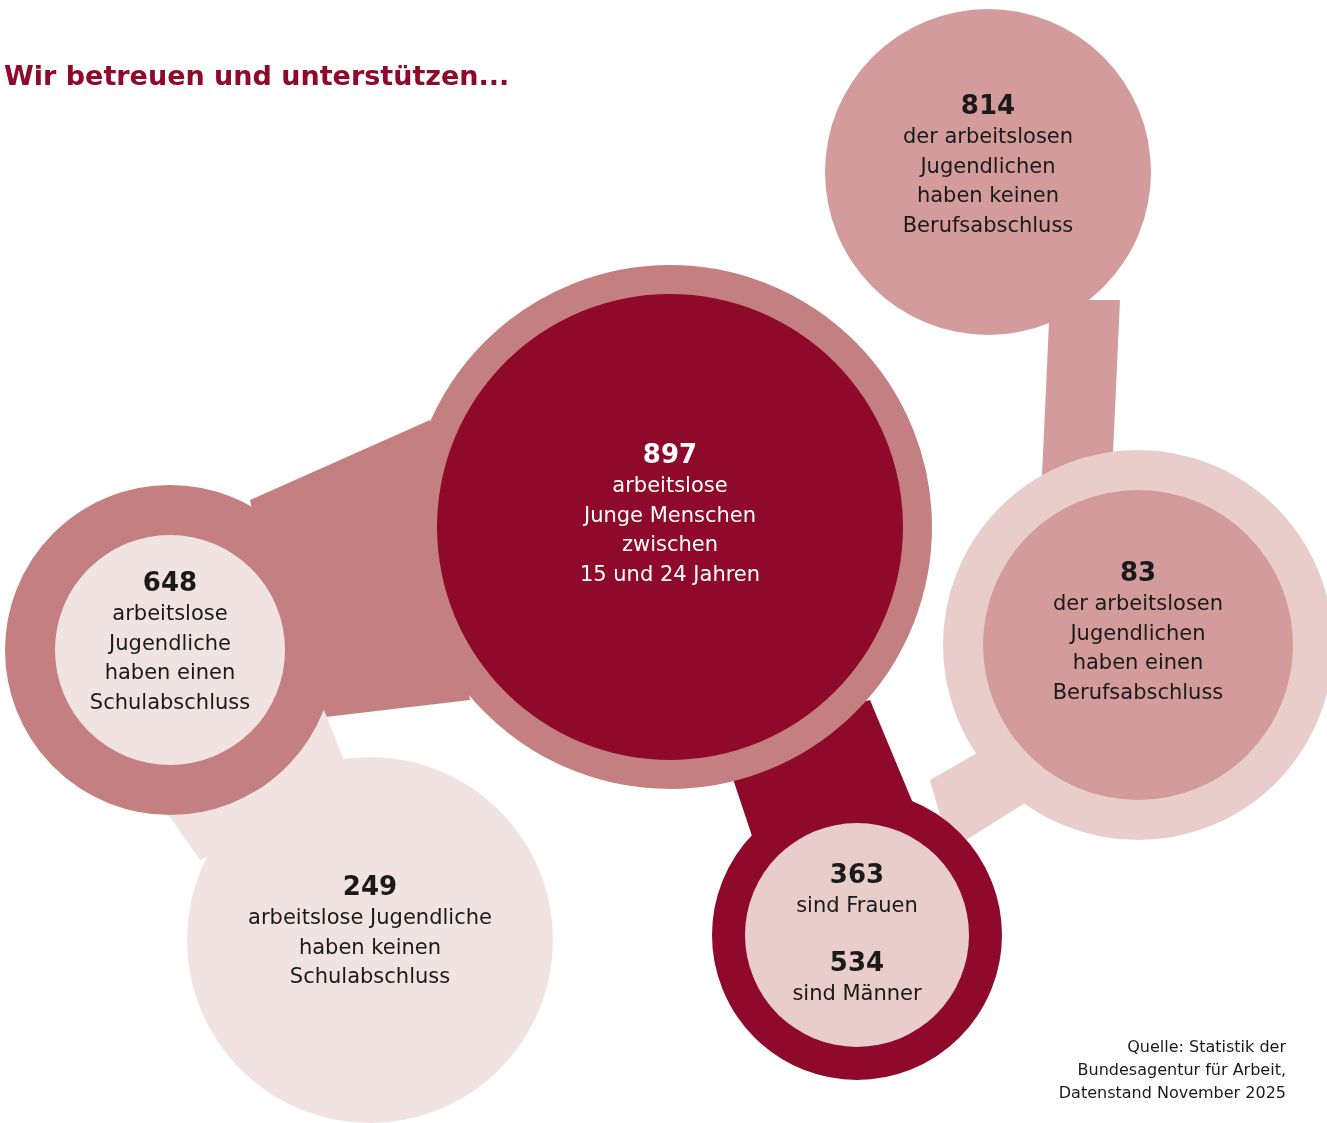 Image resolution: width=1327 pixels, height=1123 pixels. I want to click on data-label: 249, so click(370, 885).